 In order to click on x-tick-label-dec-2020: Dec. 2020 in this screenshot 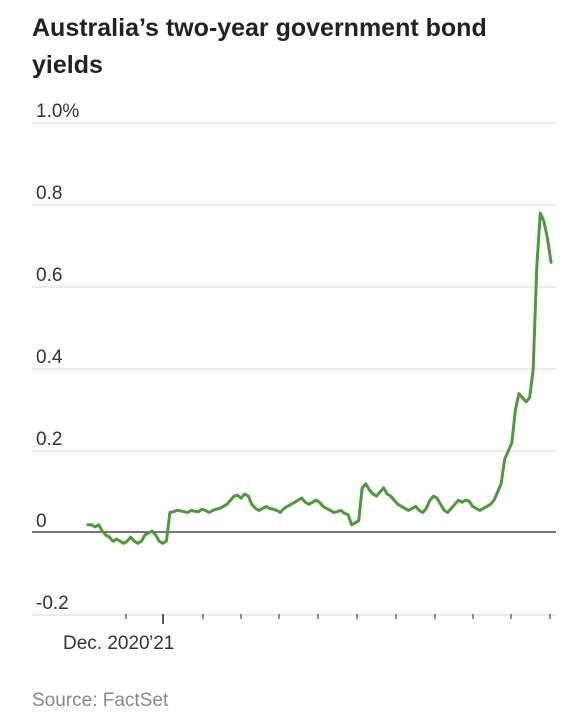, I will do `click(106, 643)`.